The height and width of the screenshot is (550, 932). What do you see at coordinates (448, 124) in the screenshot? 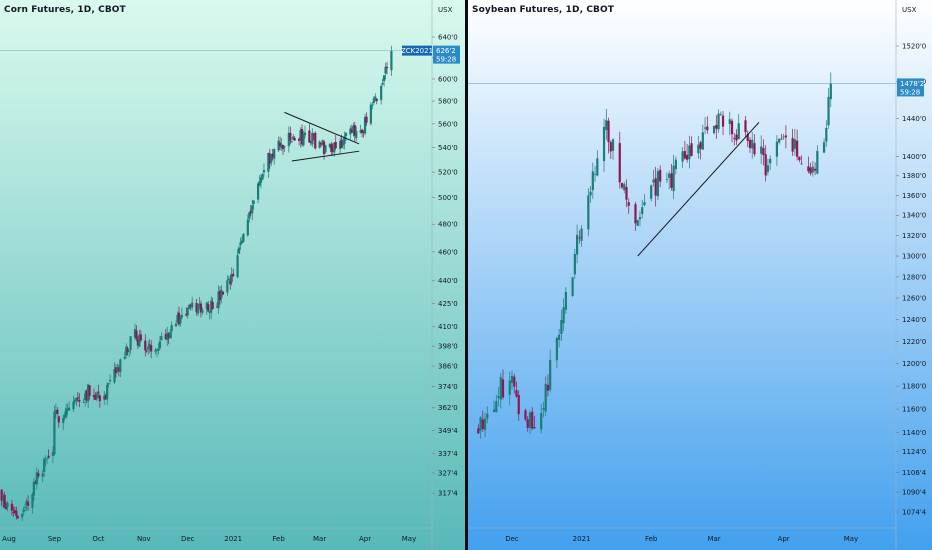
I see `y-tick-label: 560'0` at bounding box center [448, 124].